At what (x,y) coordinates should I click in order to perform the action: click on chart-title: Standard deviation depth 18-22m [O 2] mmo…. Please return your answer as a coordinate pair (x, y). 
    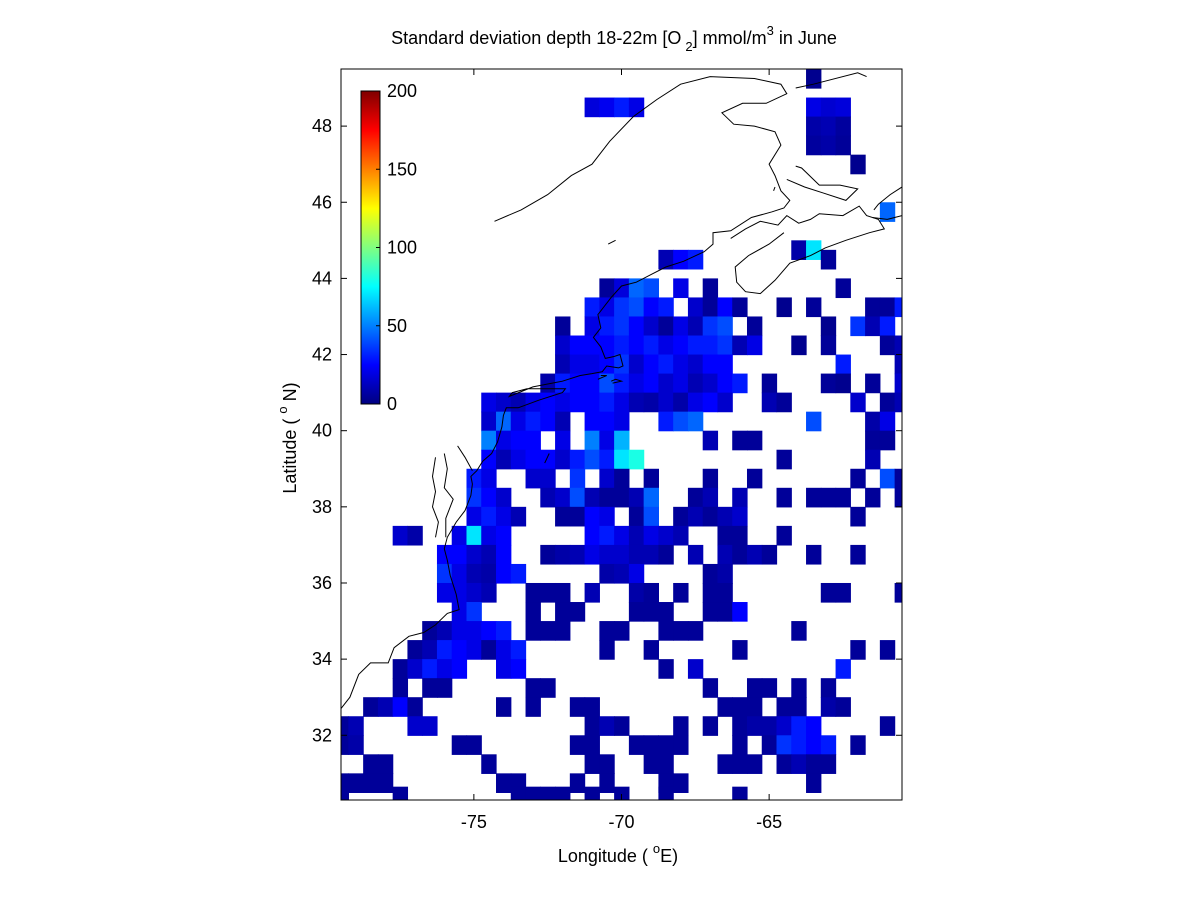
    Looking at the image, I should click on (614, 38).